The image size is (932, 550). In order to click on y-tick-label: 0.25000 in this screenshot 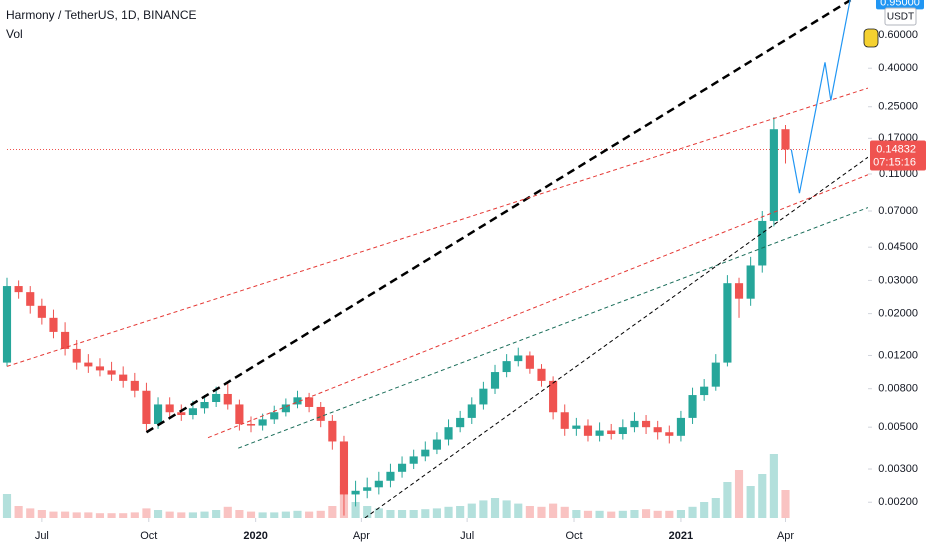, I will do `click(898, 107)`.